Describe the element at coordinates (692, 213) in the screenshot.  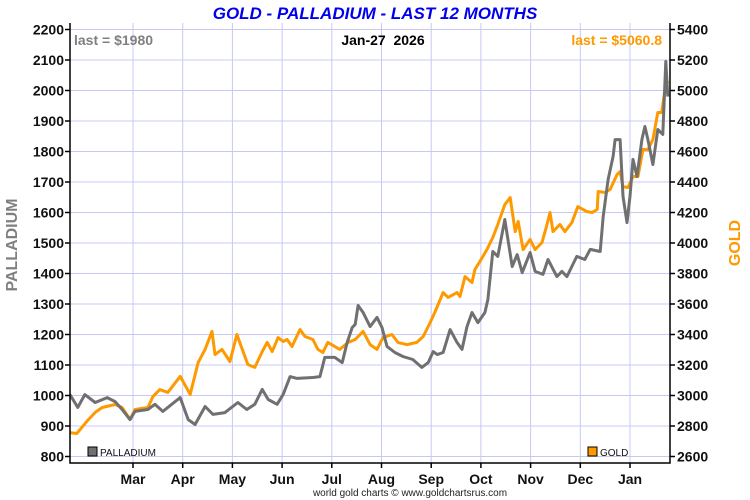
I see `right-tick-label: 4200` at that location.